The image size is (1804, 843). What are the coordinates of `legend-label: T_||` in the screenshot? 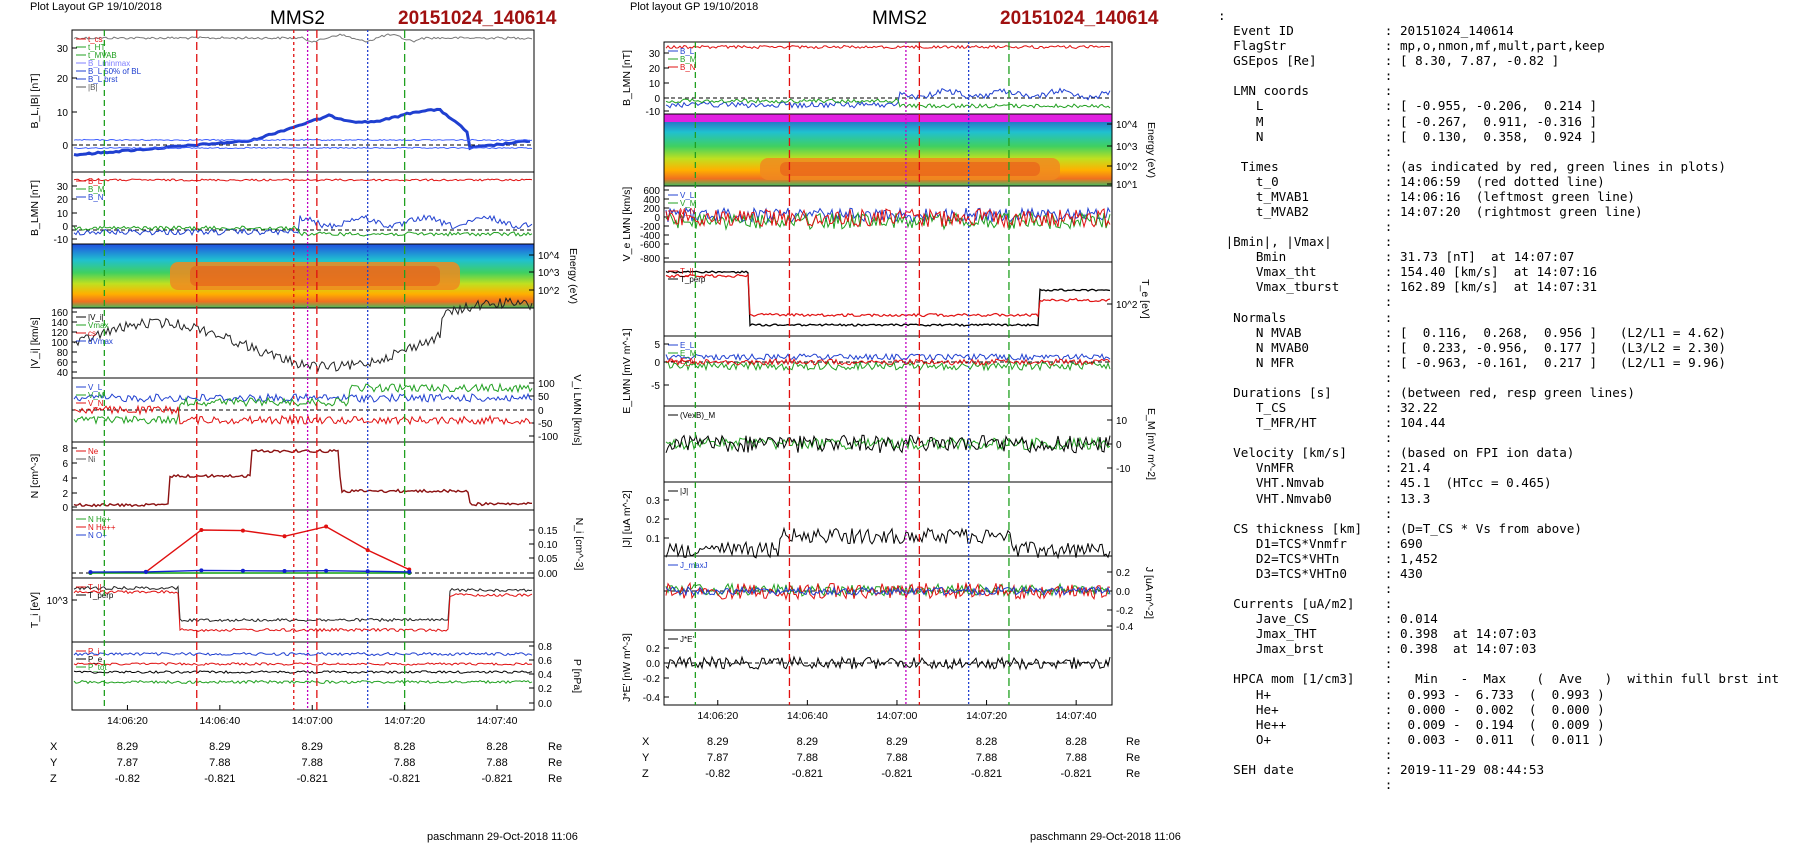 It's located at (95, 587).